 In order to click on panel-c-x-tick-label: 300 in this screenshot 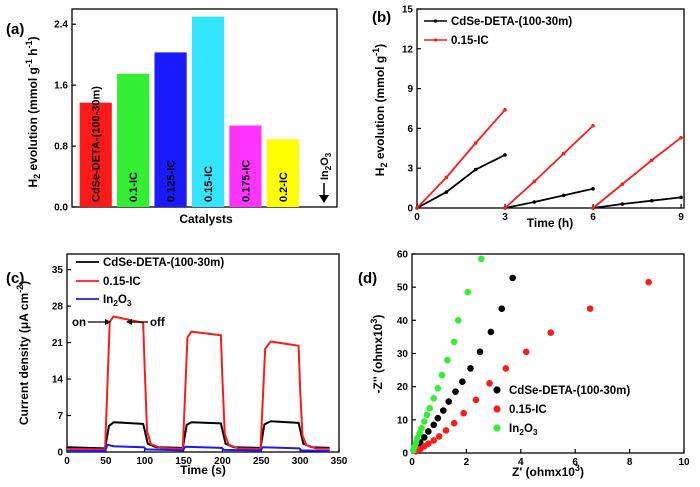, I will do `click(300, 461)`.